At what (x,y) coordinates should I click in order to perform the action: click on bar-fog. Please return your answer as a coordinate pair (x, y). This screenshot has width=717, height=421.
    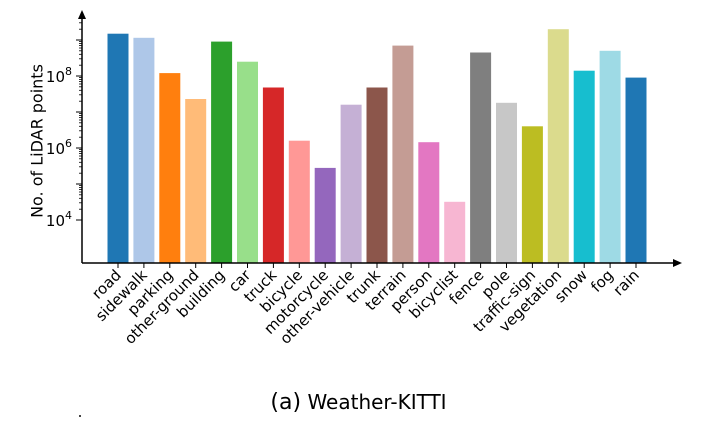
    Looking at the image, I should click on (610, 156).